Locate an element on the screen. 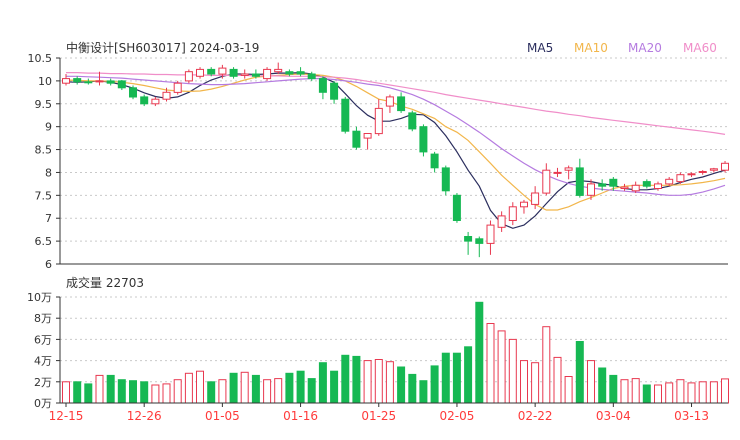 The height and width of the screenshot is (440, 740). price-tick-label: 7 is located at coordinates (48, 218).